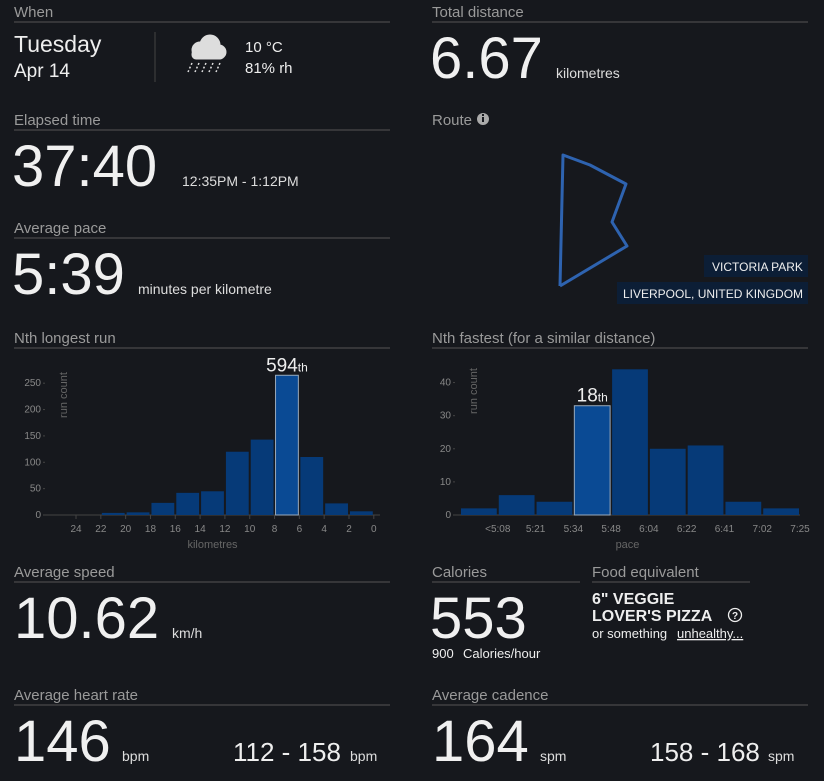 Image resolution: width=824 pixels, height=781 pixels. Describe the element at coordinates (269, 68) in the screenshot. I see `humidity: 81% rh` at that location.